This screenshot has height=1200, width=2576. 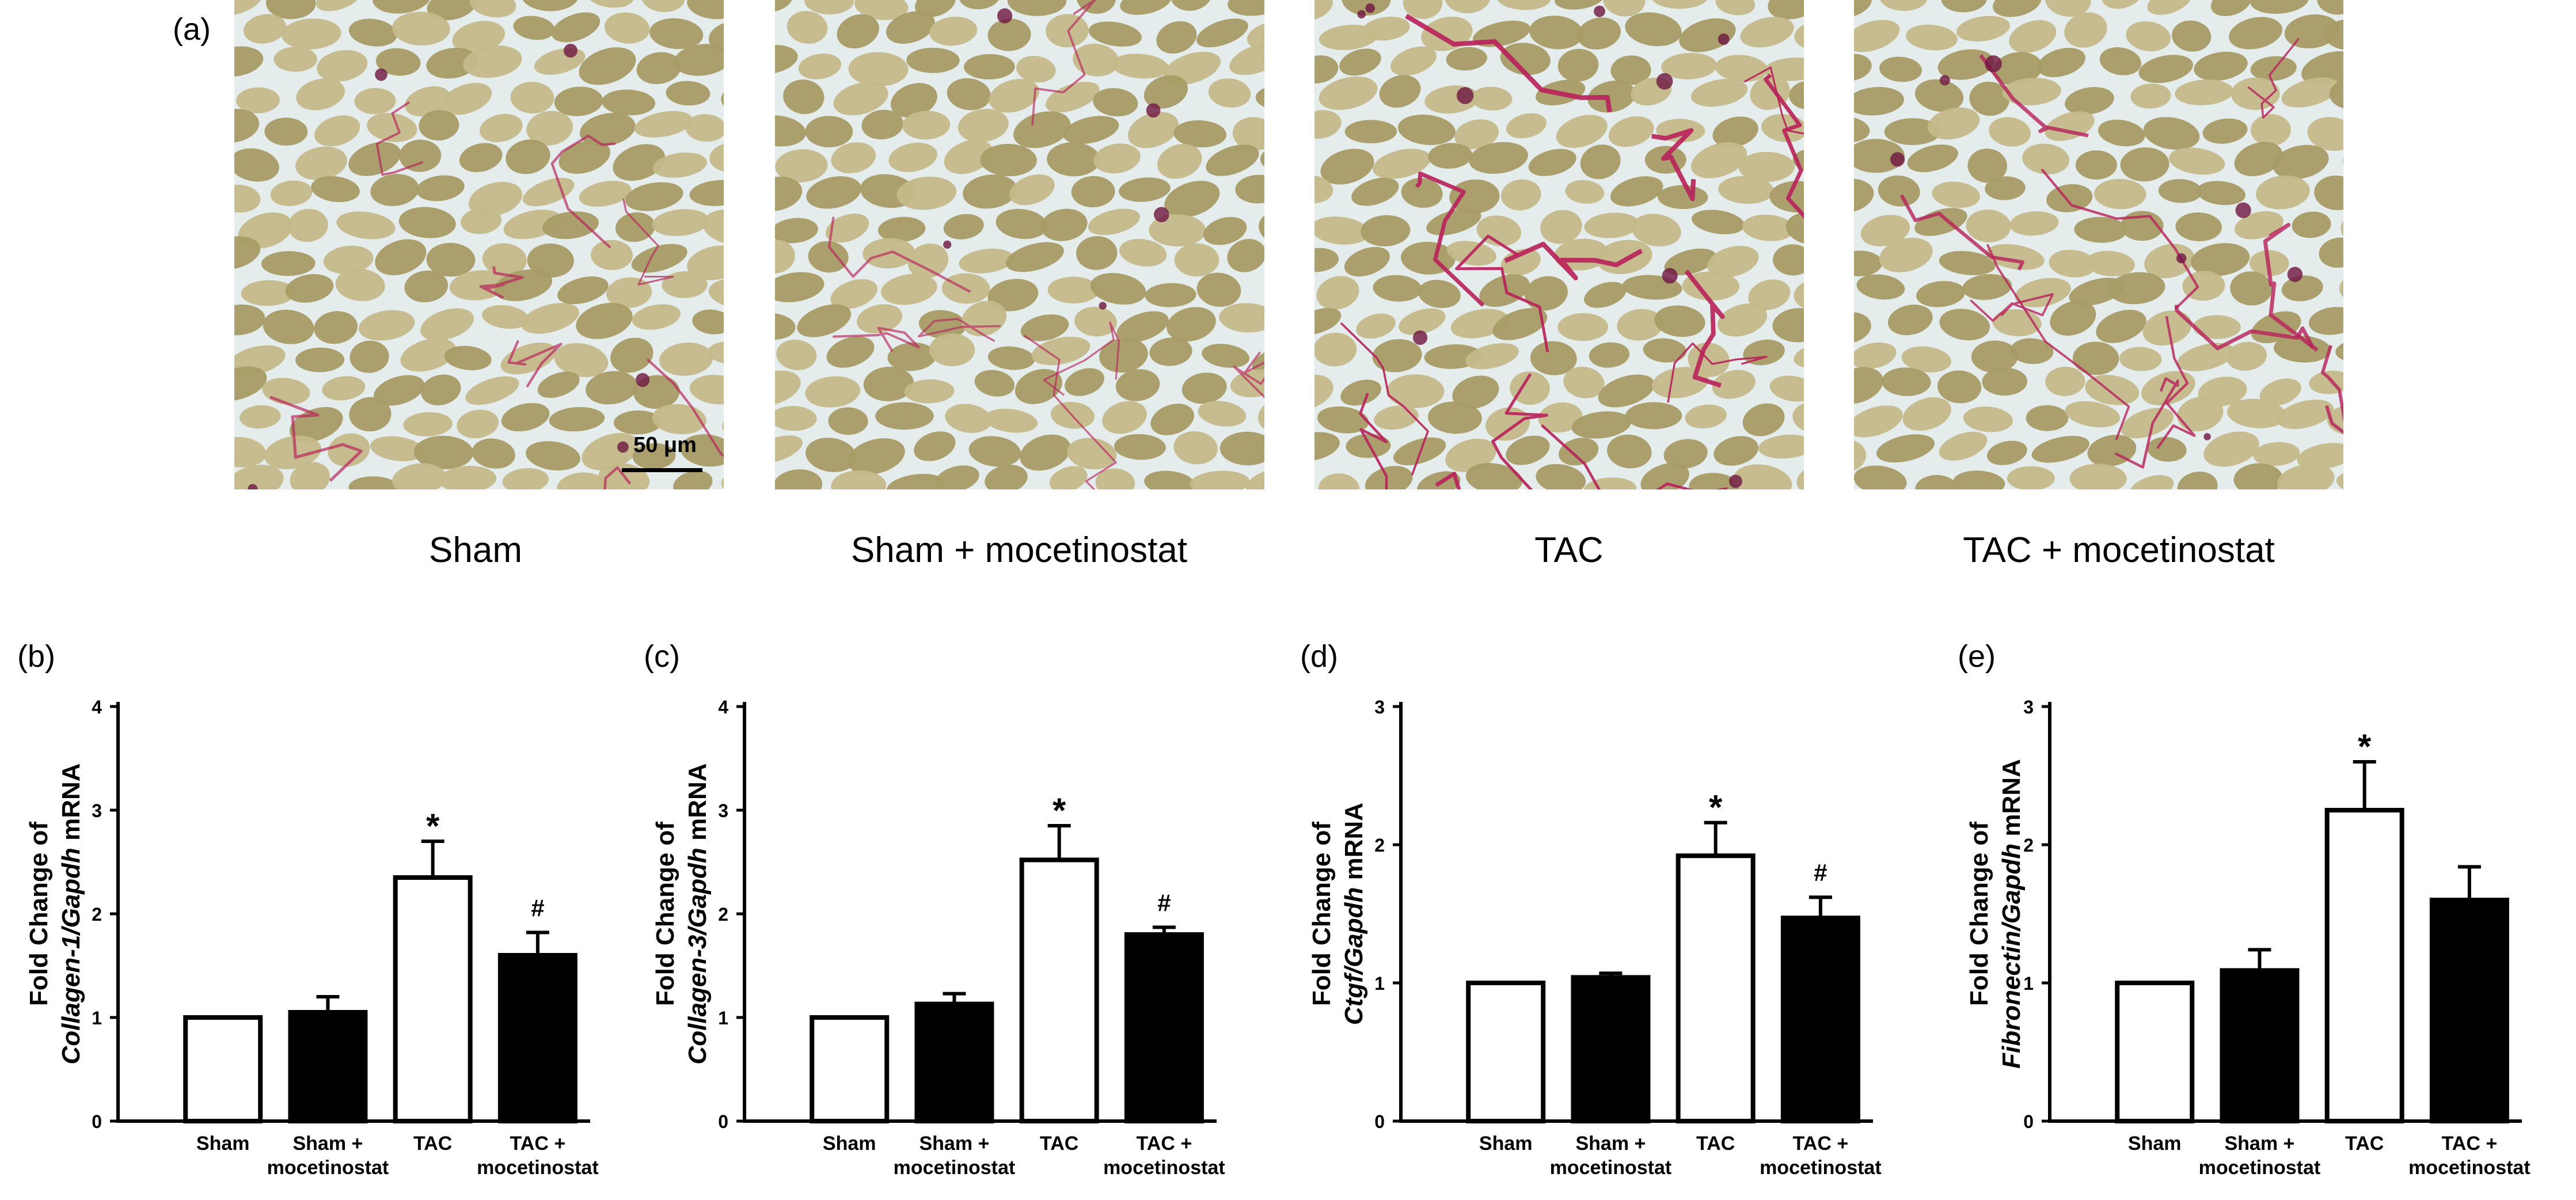 I want to click on micrograph-sham-image, so click(x=479, y=244).